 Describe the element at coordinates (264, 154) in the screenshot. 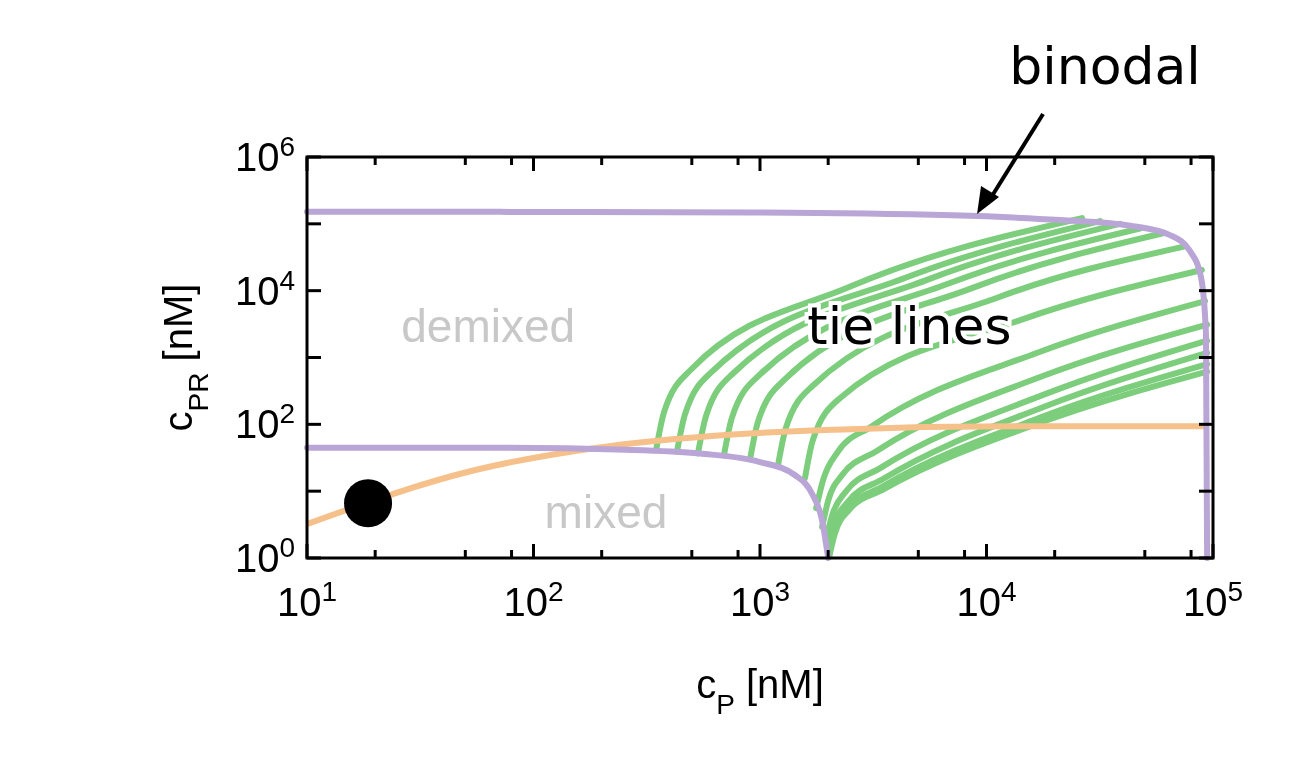

I see `y-tick-label: 10$^{6}$` at that location.